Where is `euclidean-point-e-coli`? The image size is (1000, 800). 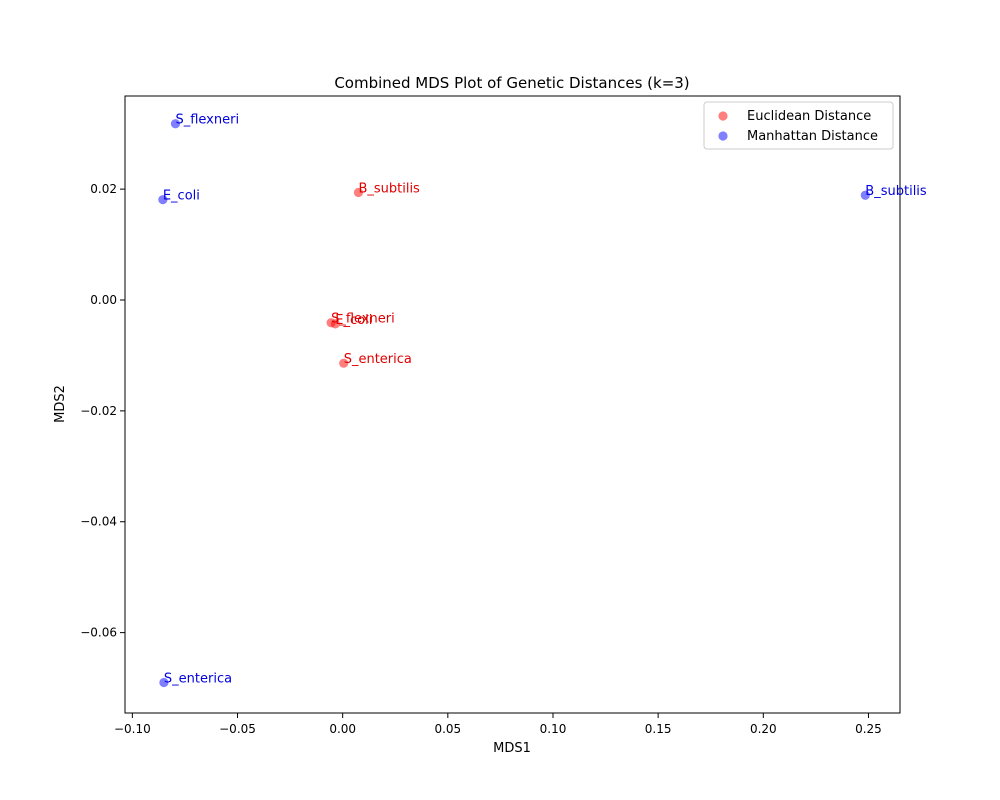
euclidean-point-e-coli is located at coordinates (335, 324).